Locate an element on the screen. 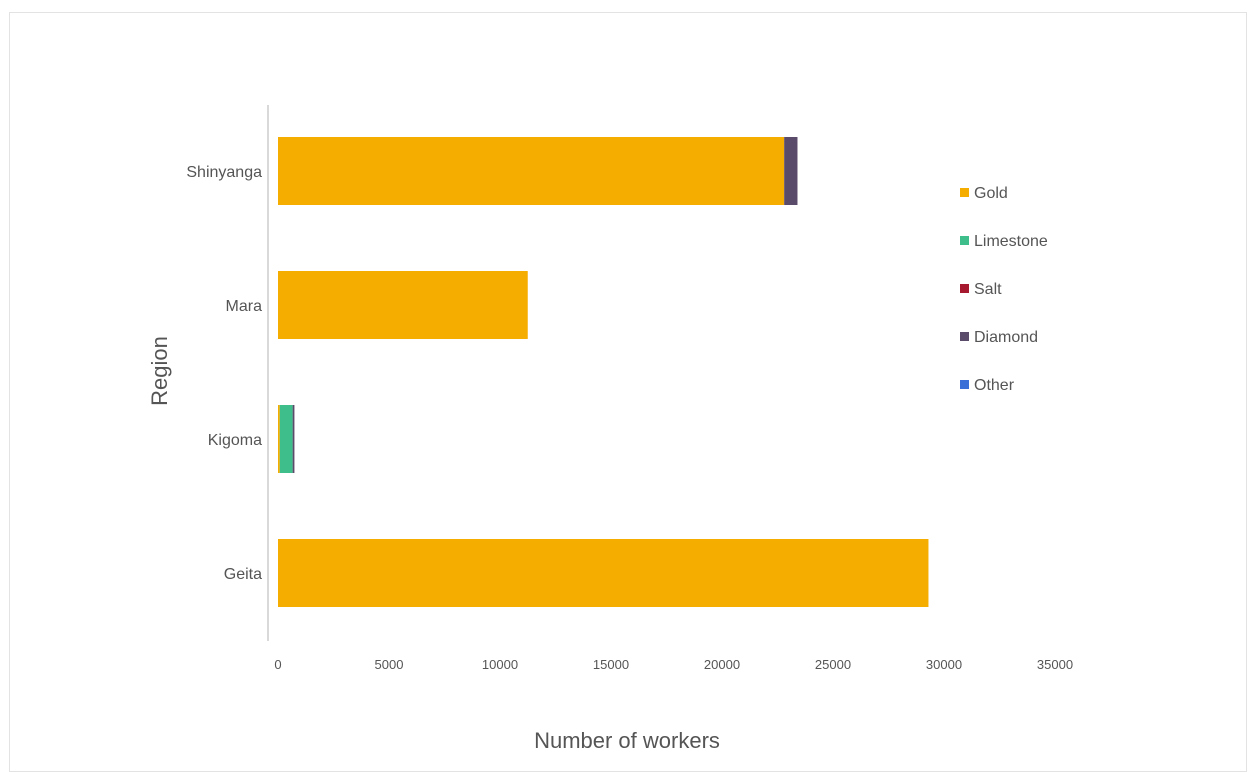 This screenshot has width=1249, height=772. bar-kigoma-gold is located at coordinates (279, 439).